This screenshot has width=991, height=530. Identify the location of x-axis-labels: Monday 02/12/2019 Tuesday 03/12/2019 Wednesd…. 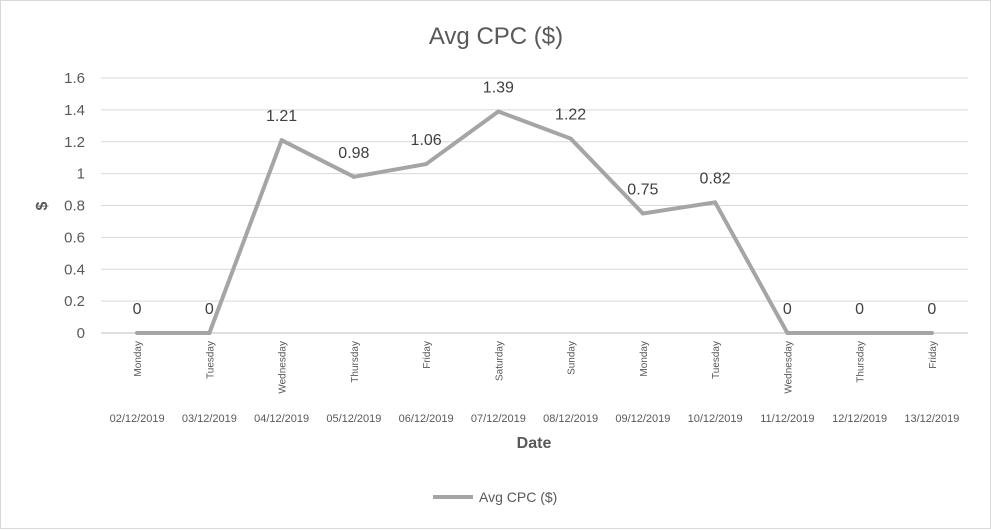
(535, 383).